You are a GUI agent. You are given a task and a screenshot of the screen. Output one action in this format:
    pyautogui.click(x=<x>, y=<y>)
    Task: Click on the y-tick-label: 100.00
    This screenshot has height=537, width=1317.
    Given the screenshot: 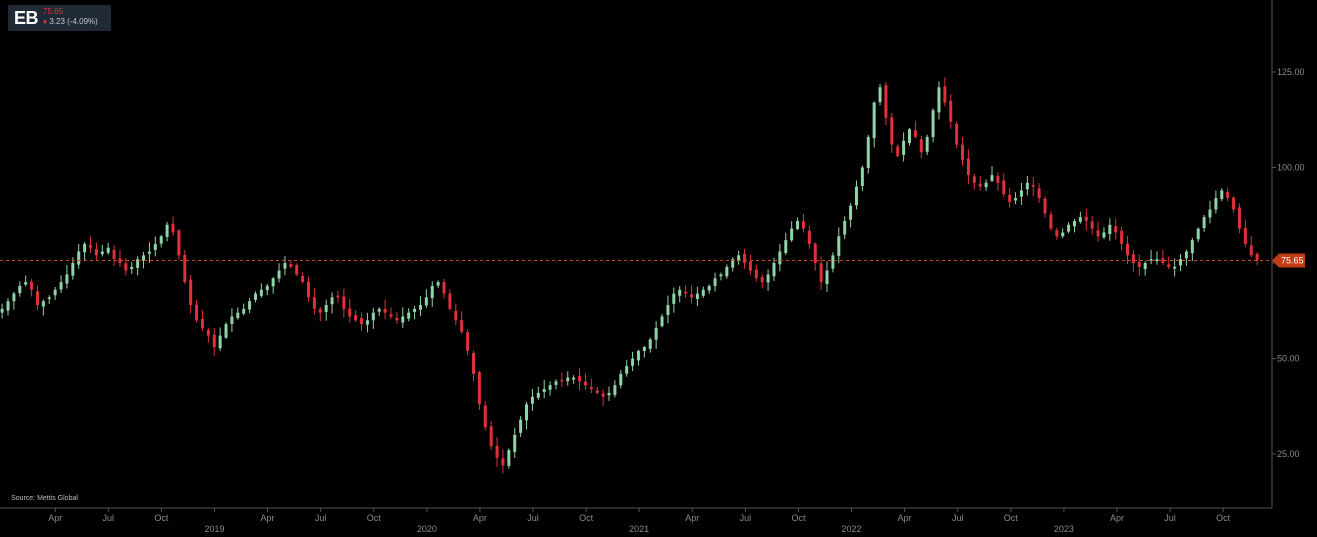 What is the action you would take?
    pyautogui.click(x=1291, y=168)
    